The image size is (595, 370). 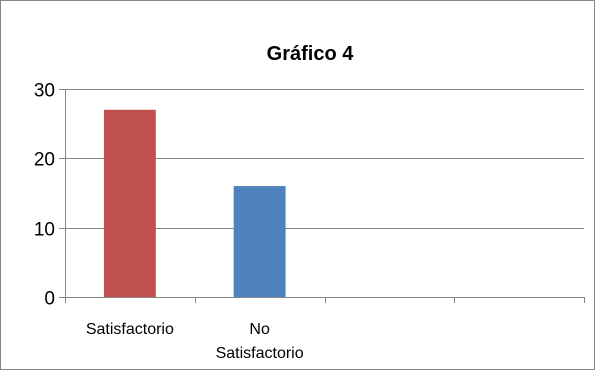 I want to click on y-tick-label: 30, so click(x=44, y=91).